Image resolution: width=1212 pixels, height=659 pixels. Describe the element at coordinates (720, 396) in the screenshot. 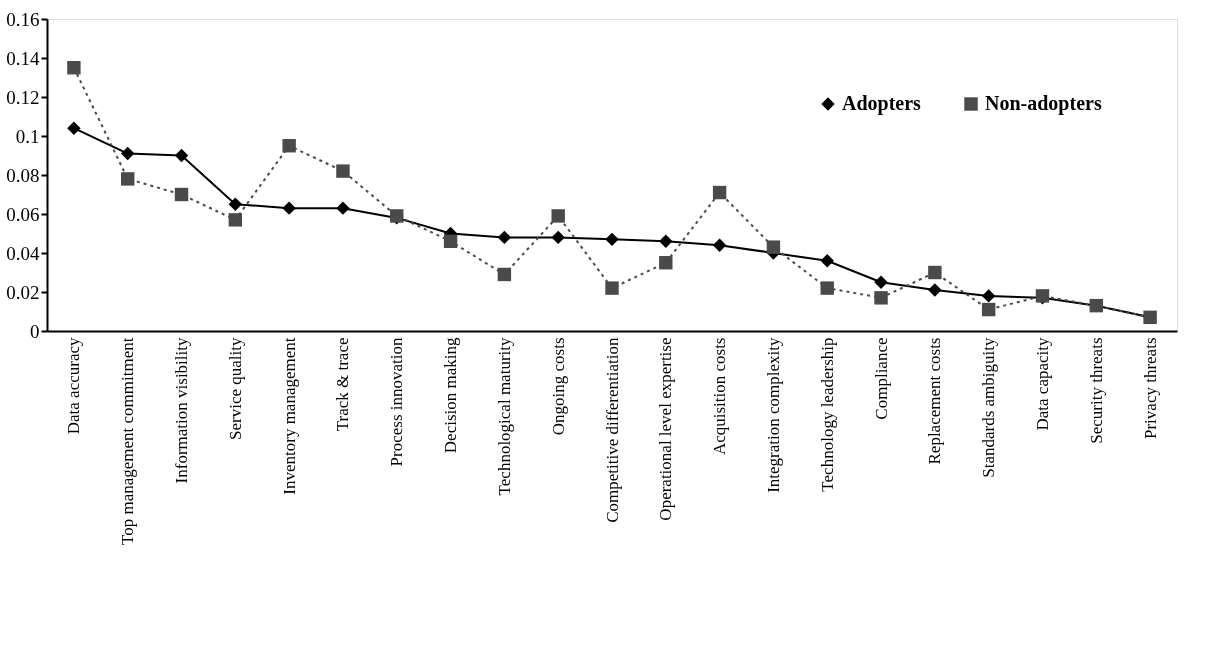

I see `x-tick-label: Acquisition costs` at that location.